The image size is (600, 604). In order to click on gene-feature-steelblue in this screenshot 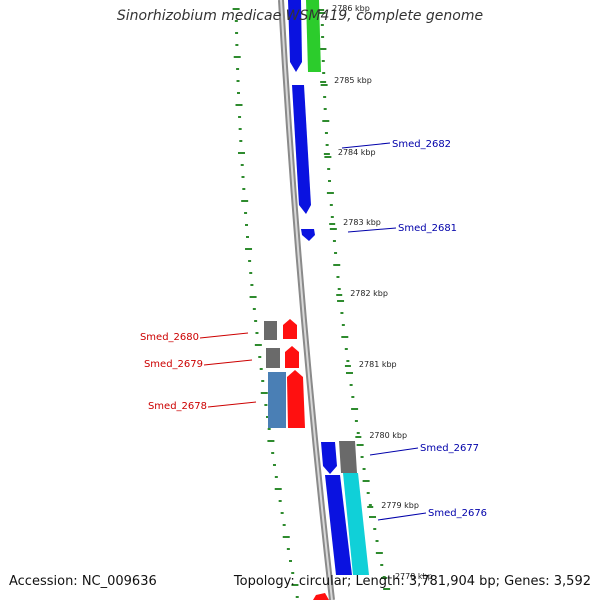, I will do `click(277, 400)`.